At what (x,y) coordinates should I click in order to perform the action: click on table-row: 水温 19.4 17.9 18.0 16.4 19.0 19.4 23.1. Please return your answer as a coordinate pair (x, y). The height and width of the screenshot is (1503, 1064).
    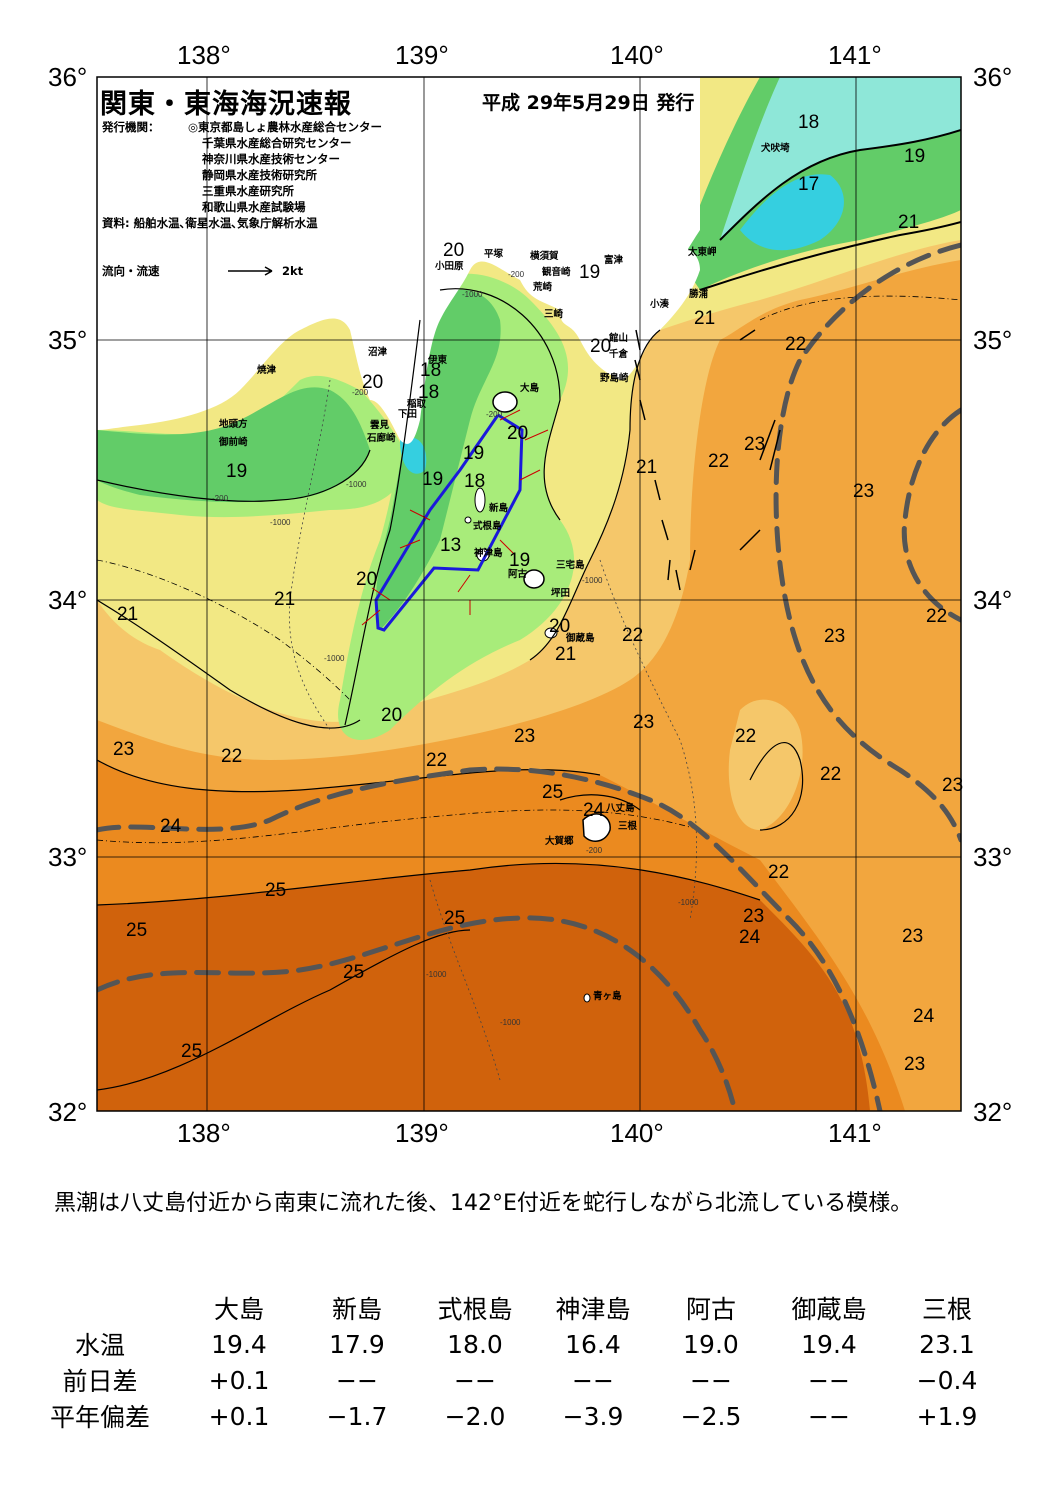
    Looking at the image, I should click on (513, 1344).